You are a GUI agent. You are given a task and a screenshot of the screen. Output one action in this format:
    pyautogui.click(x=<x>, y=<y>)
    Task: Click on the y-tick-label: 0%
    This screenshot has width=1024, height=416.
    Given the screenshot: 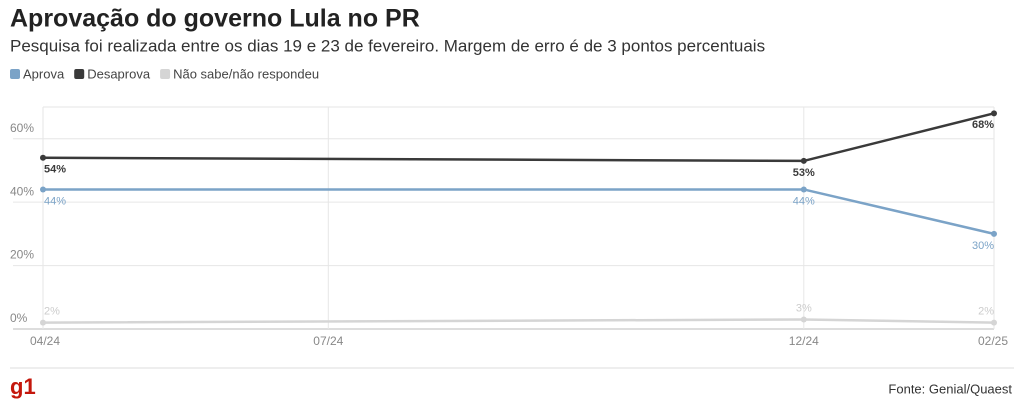 What is the action you would take?
    pyautogui.click(x=19, y=318)
    